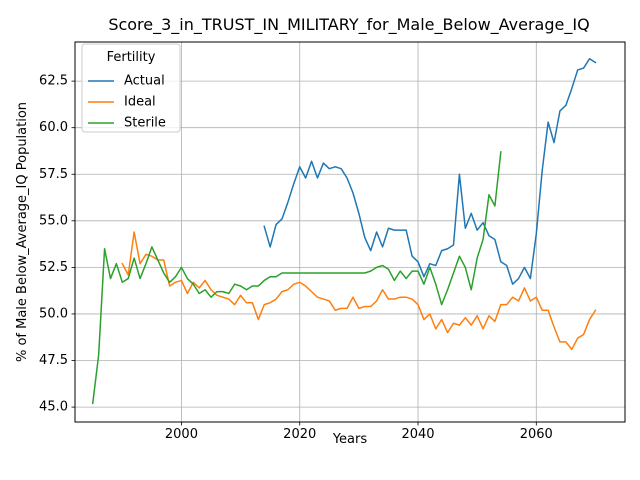 The width and height of the screenshot is (640, 480). I want to click on legend: Fertility Actual Ideal Sterile, so click(131, 88).